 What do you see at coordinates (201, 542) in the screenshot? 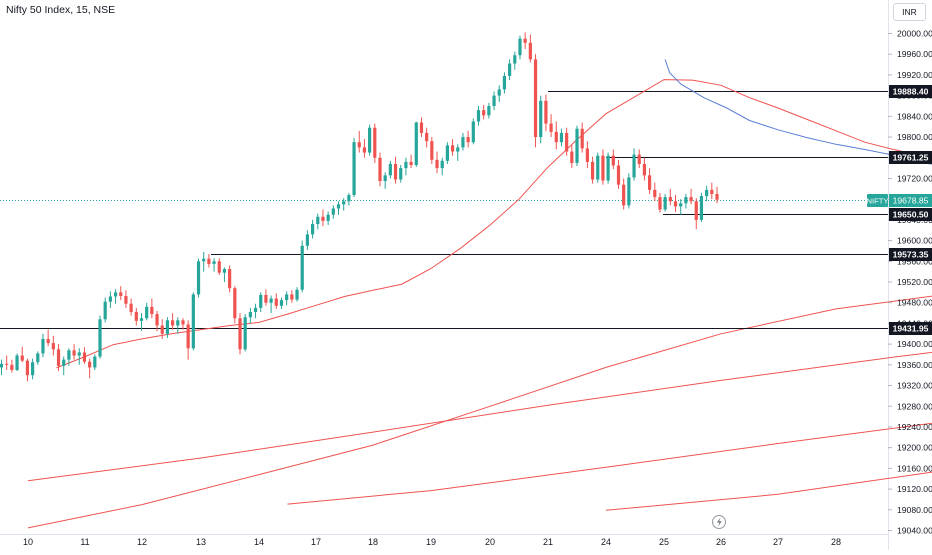
I see `time-tick-label: 13` at bounding box center [201, 542].